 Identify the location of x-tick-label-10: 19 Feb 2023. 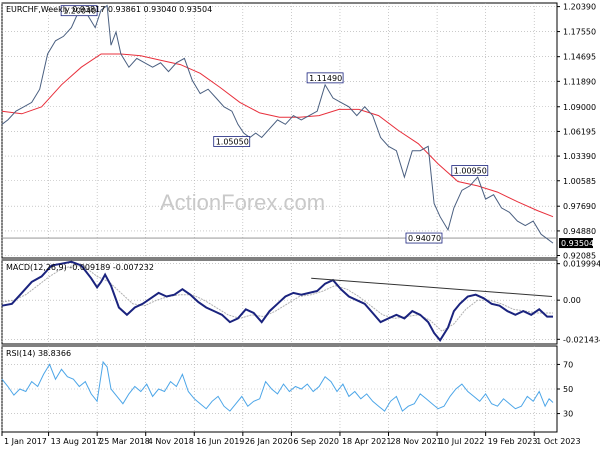
(513, 441).